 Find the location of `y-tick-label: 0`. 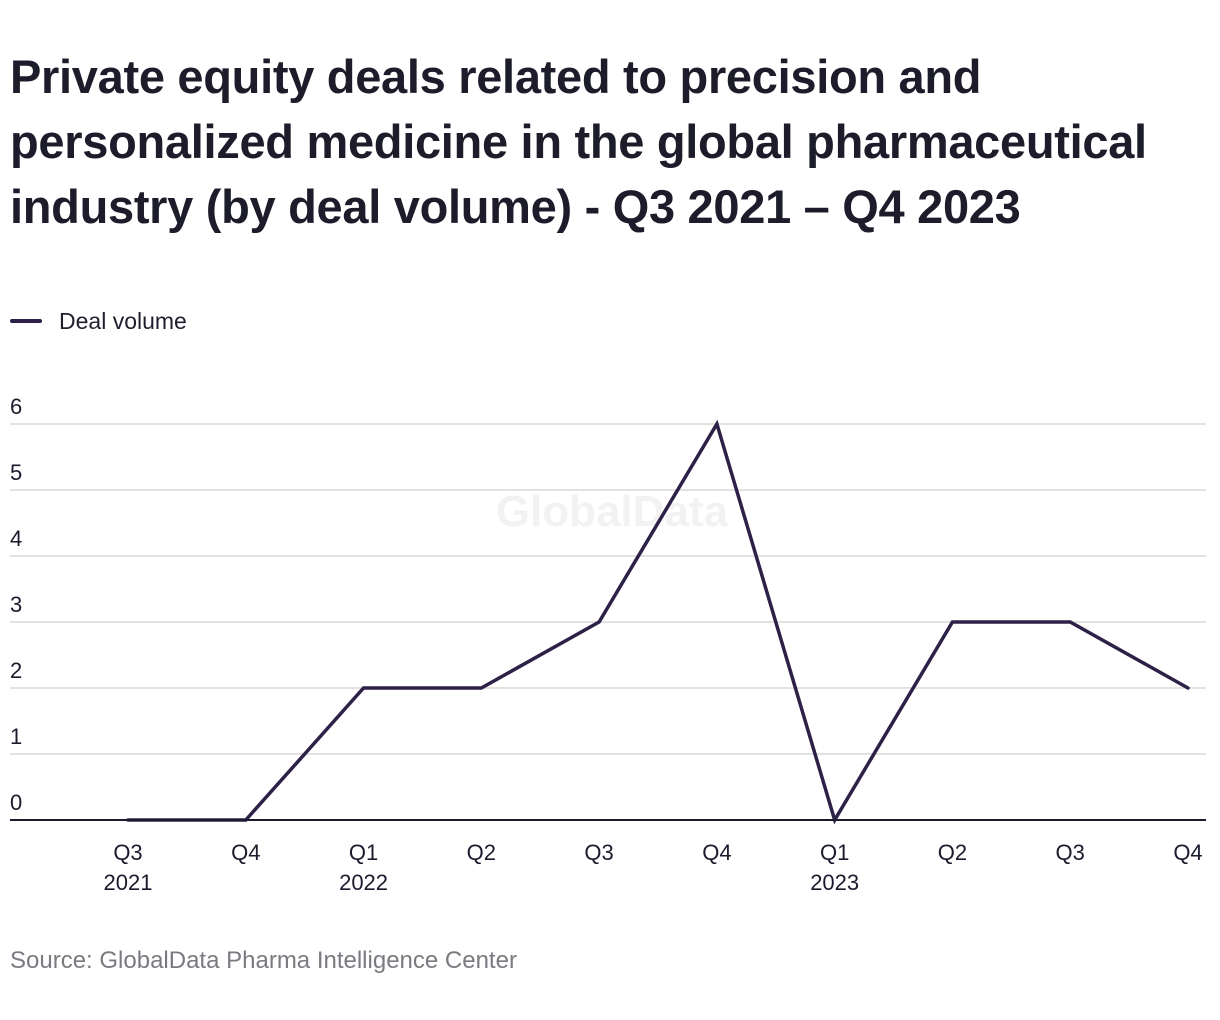

y-tick-label: 0 is located at coordinates (16, 802).